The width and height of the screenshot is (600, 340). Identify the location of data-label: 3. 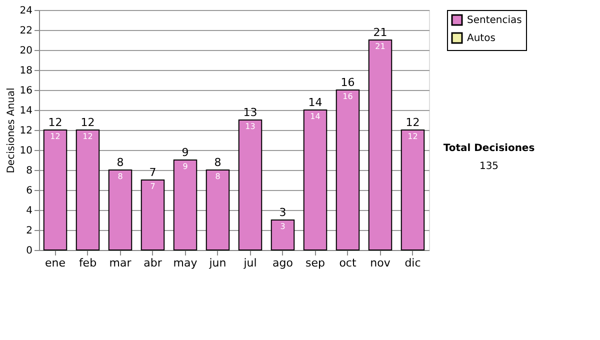
(283, 226).